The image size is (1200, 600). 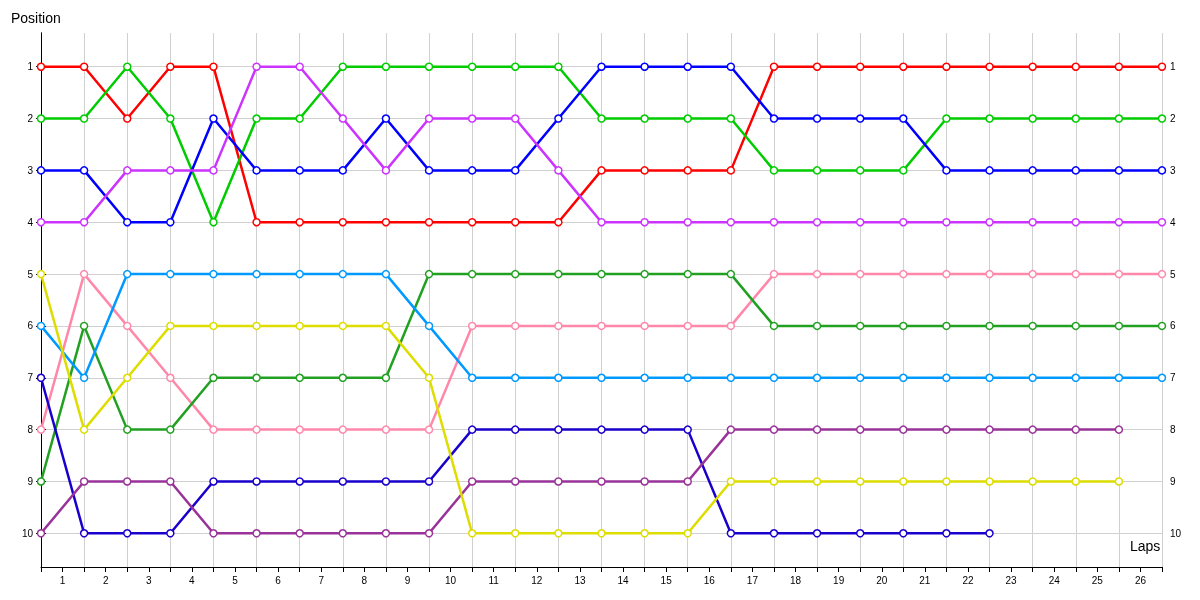 What do you see at coordinates (364, 580) in the screenshot?
I see `x-tick-label: 8` at bounding box center [364, 580].